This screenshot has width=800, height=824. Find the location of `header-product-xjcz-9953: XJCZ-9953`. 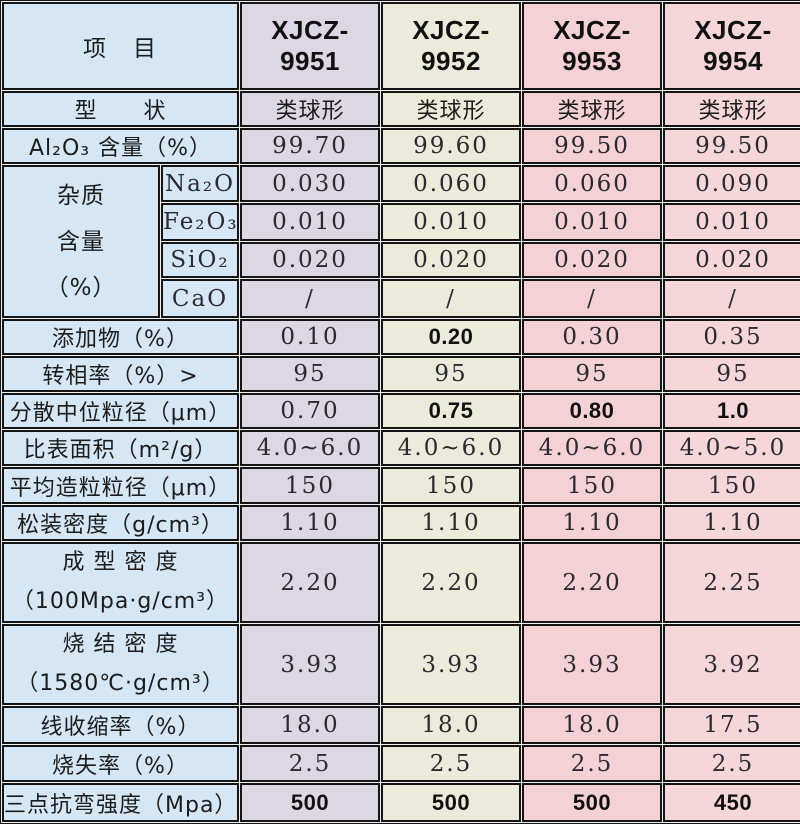

header-product-xjcz-9953: XJCZ-9953 is located at coordinates (592, 46).